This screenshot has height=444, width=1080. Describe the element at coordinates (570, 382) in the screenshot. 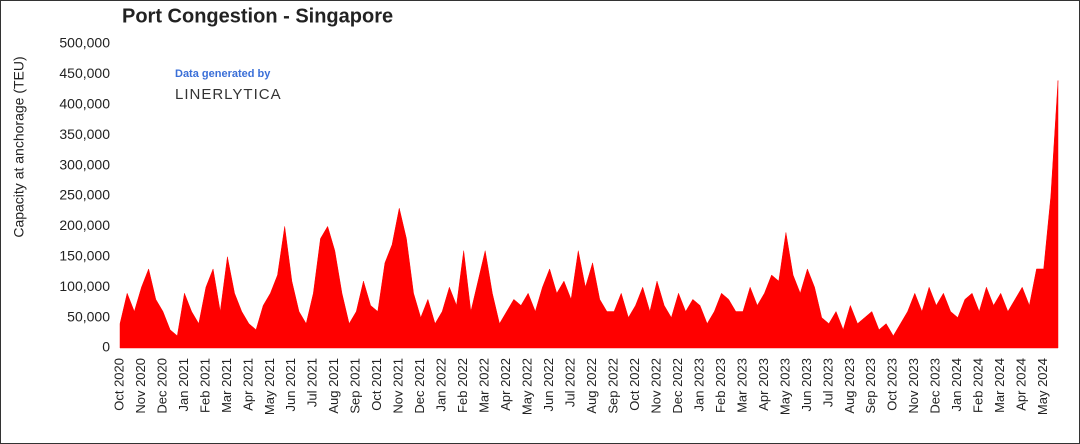

I see `x-tick-label: Jul 2022` at that location.